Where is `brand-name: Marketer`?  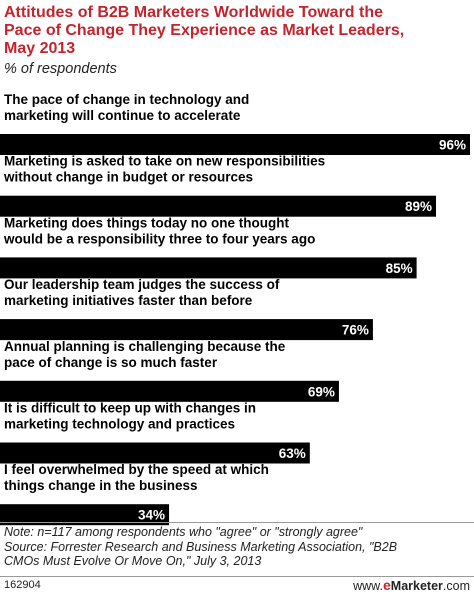 brand-name: Marketer is located at coordinates (416, 586).